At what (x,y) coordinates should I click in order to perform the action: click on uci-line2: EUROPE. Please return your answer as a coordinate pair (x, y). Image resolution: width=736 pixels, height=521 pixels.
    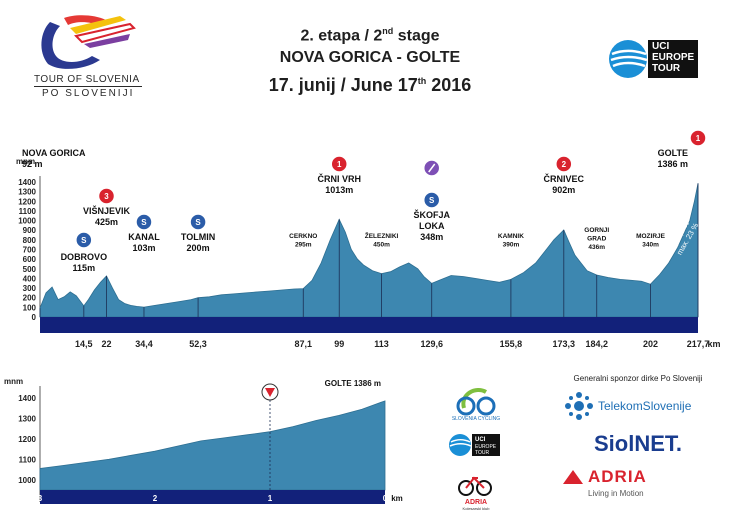
    Looking at the image, I should click on (673, 57).